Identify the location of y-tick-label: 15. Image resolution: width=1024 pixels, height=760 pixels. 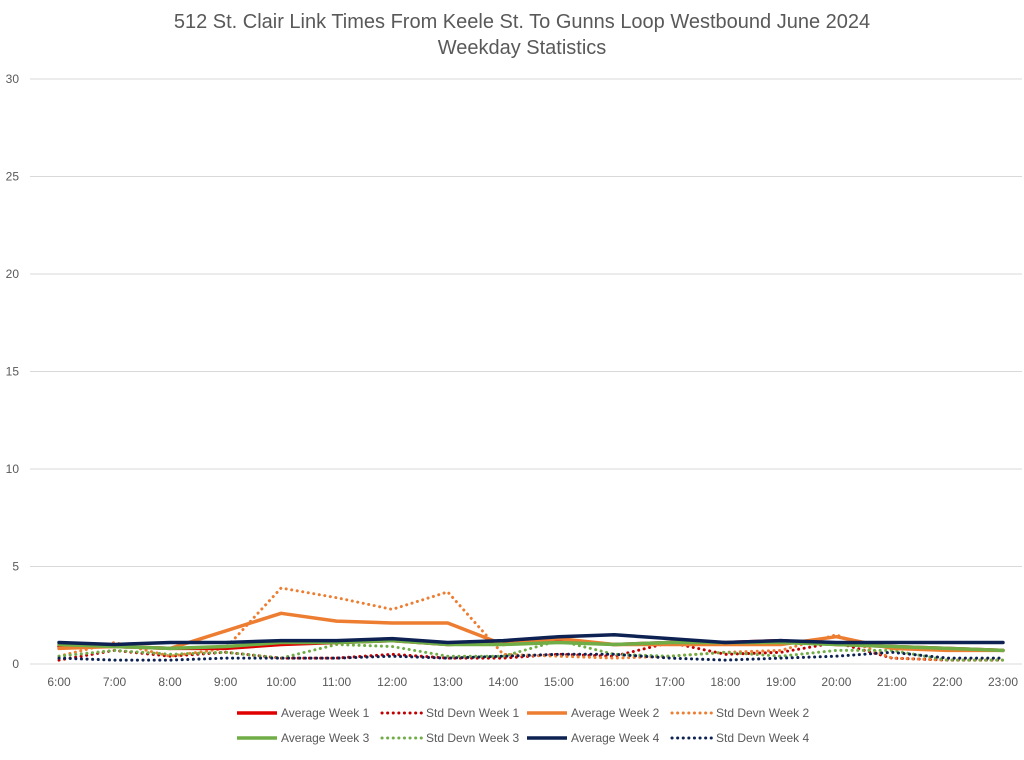
(13, 372).